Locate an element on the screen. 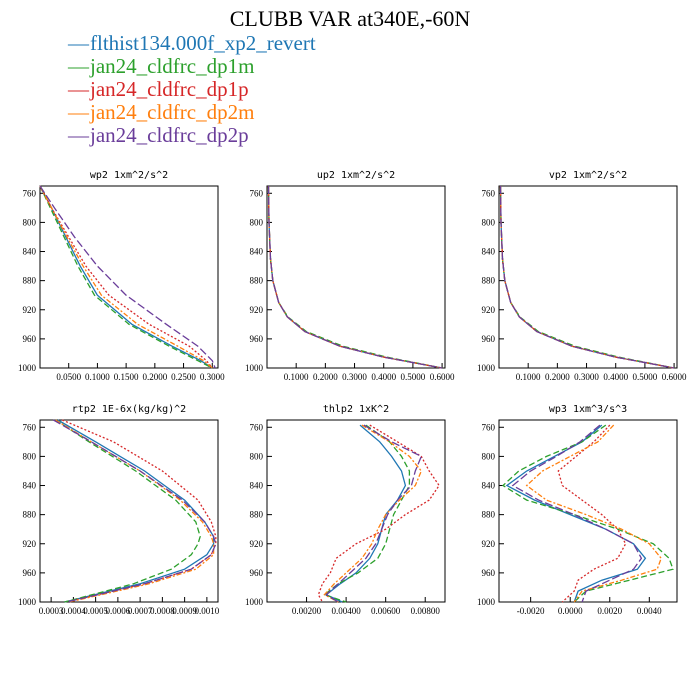 This screenshot has width=700, height=700. x-tick-label: 0.0010 is located at coordinates (207, 611).